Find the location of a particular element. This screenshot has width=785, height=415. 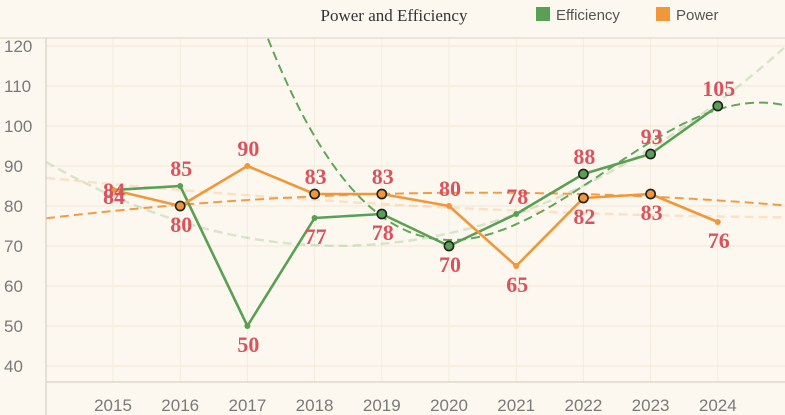

x-tick-label-2023: 2023 is located at coordinates (651, 405).